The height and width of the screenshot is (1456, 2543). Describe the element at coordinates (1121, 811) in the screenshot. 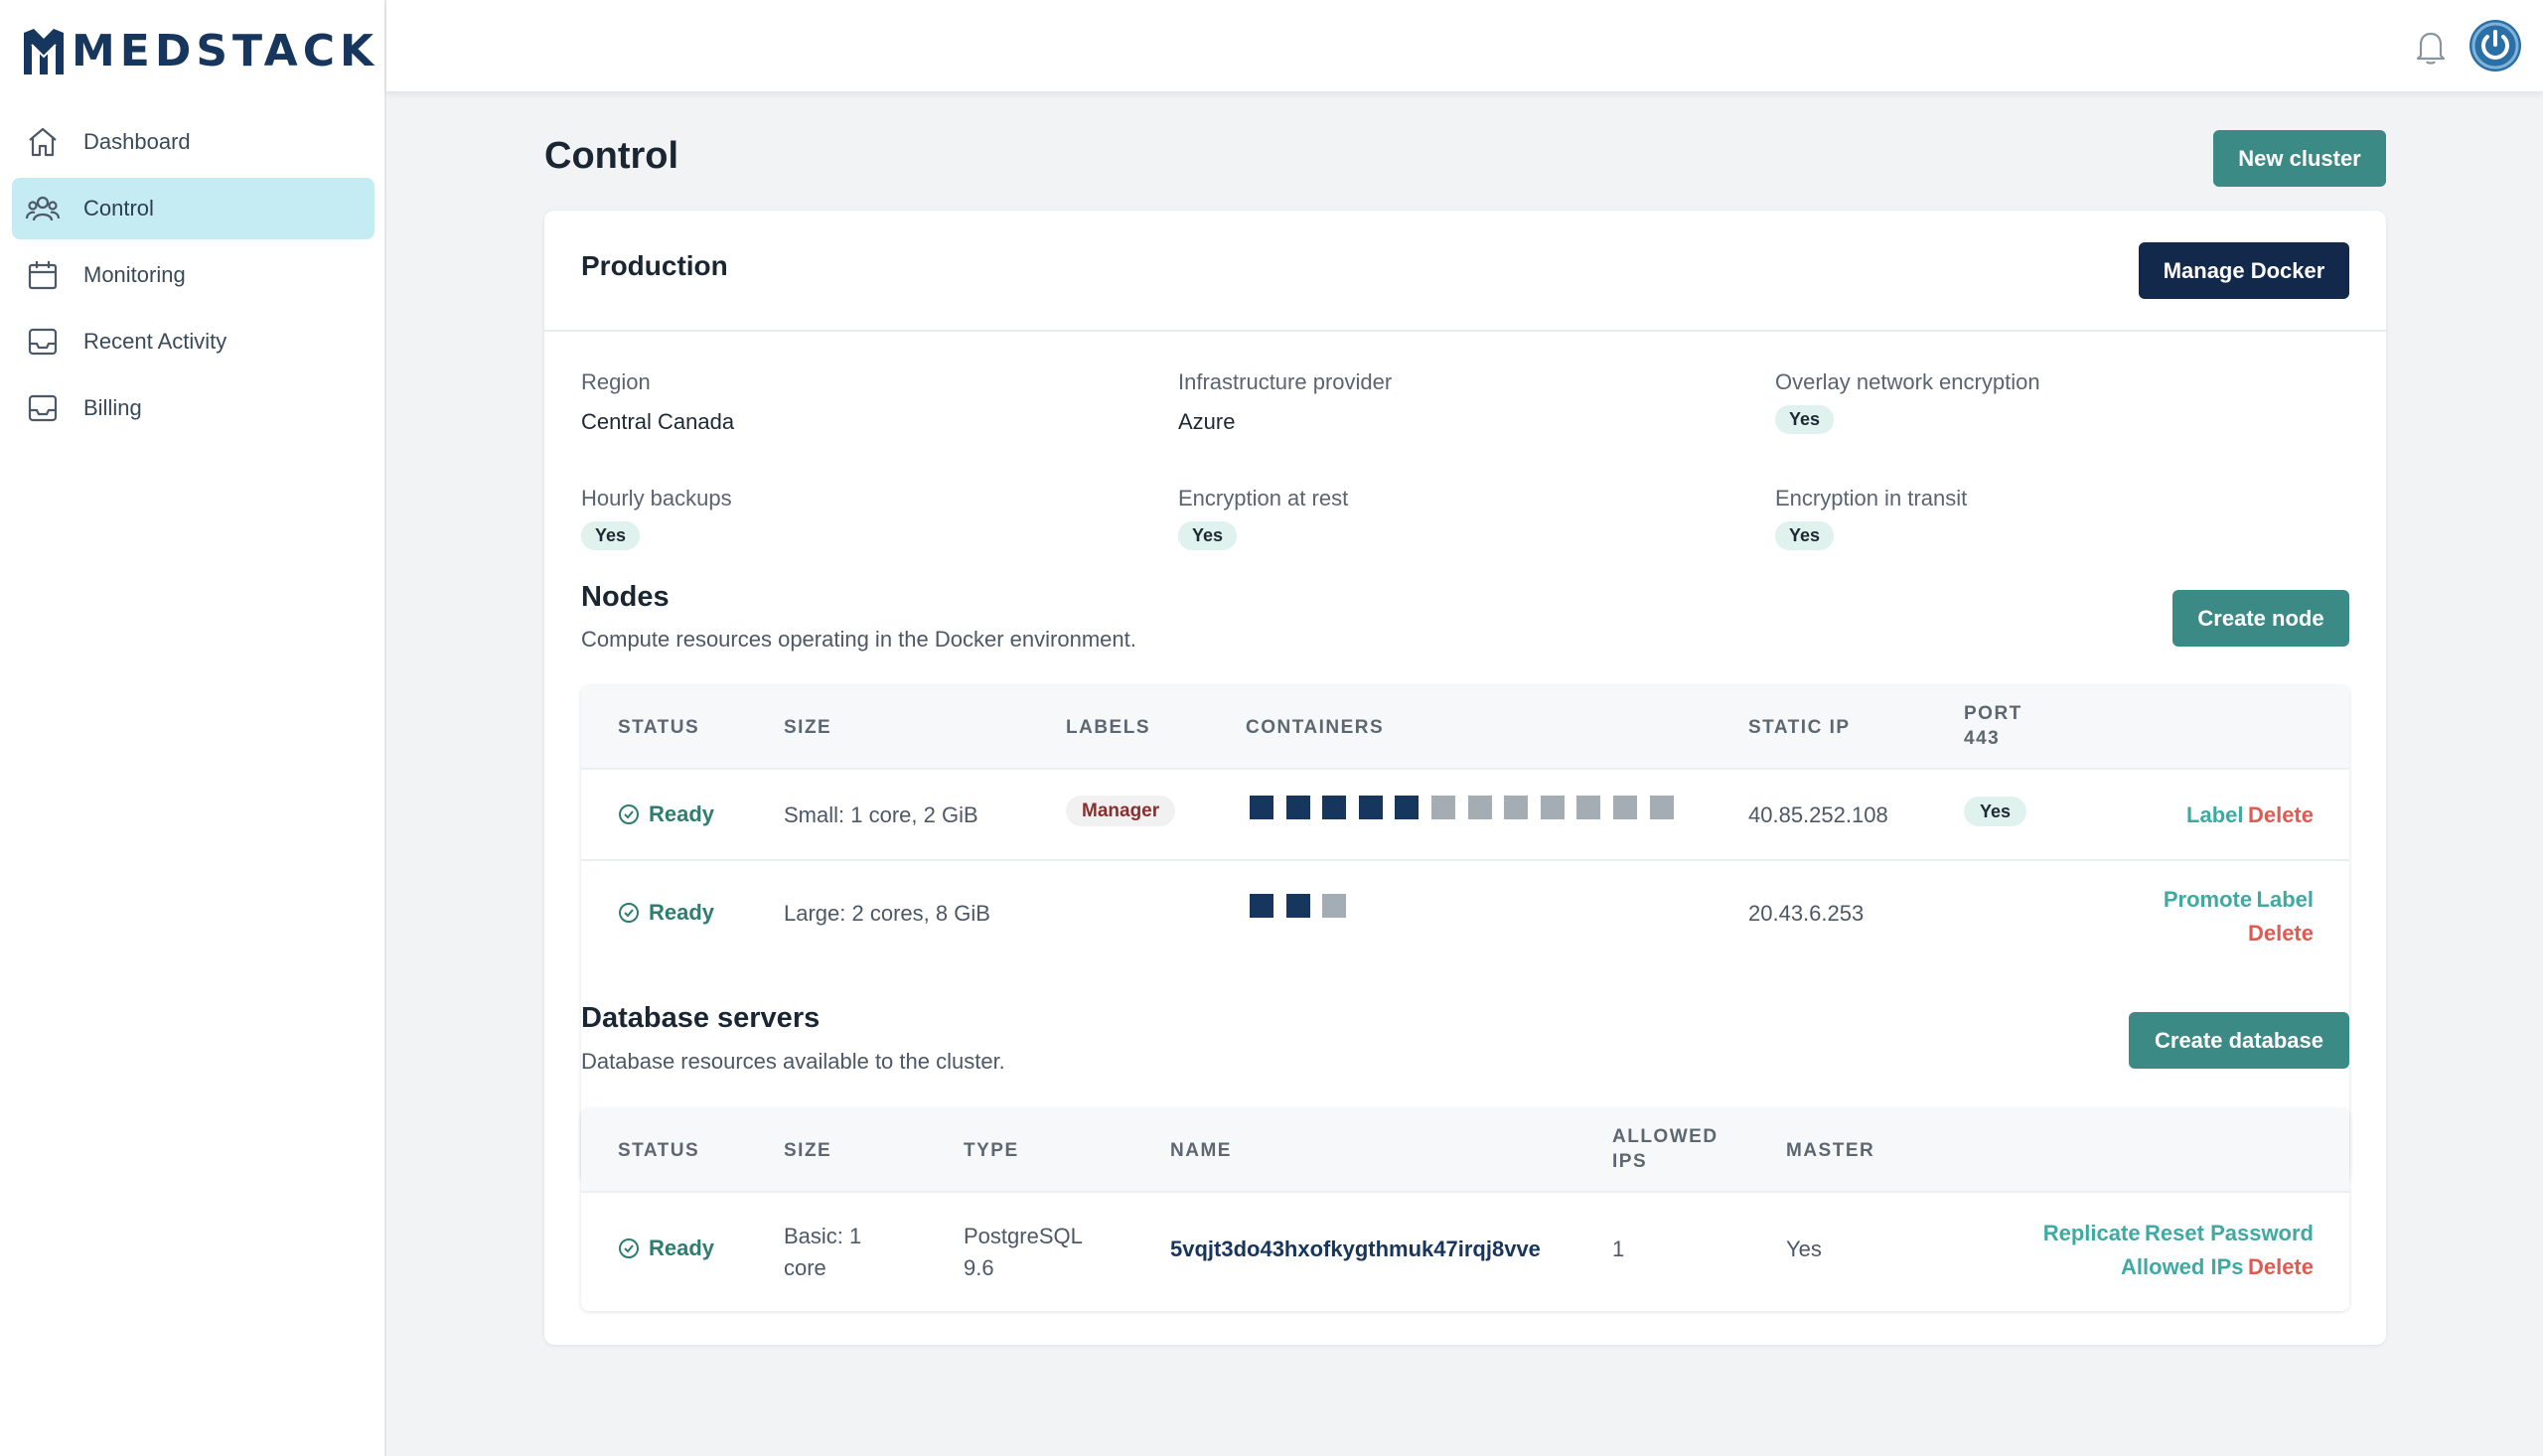

I see `manager-label-badge: Manager` at that location.